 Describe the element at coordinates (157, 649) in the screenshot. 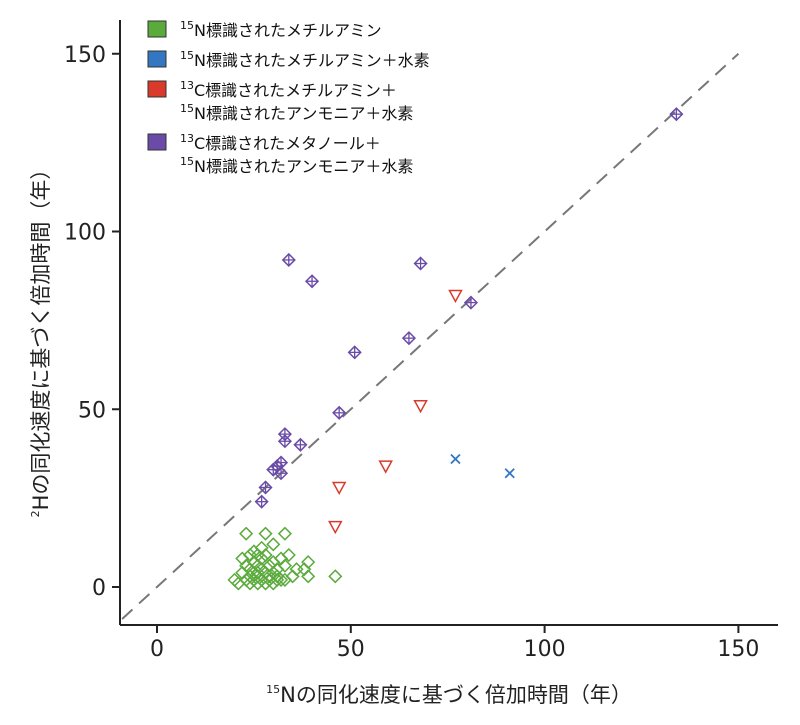

I see `x-tick-label: 0` at that location.